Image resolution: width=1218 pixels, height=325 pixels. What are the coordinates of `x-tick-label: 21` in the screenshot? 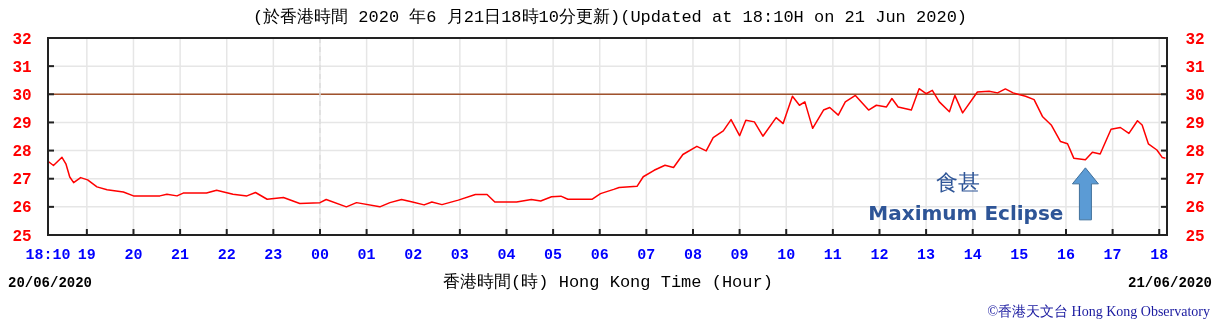 It's located at (180, 255).